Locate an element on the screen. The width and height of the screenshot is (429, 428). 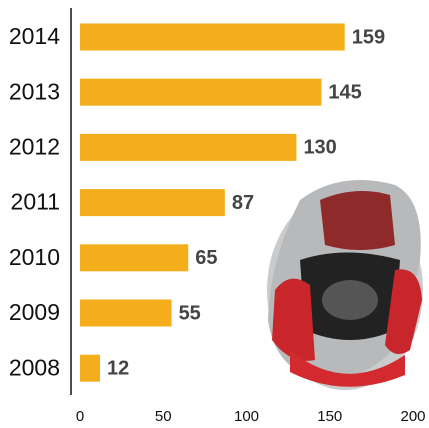
value-label: 87 is located at coordinates (243, 203).